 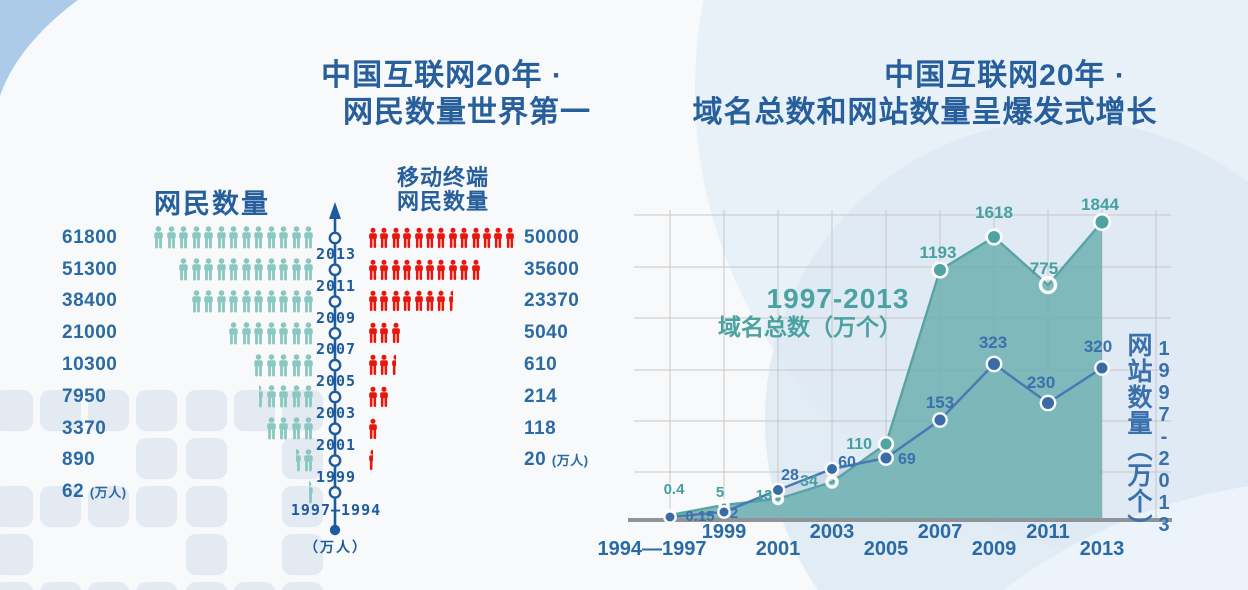 What do you see at coordinates (993, 342) in the screenshot?
I see `website-value-label: 323` at bounding box center [993, 342].